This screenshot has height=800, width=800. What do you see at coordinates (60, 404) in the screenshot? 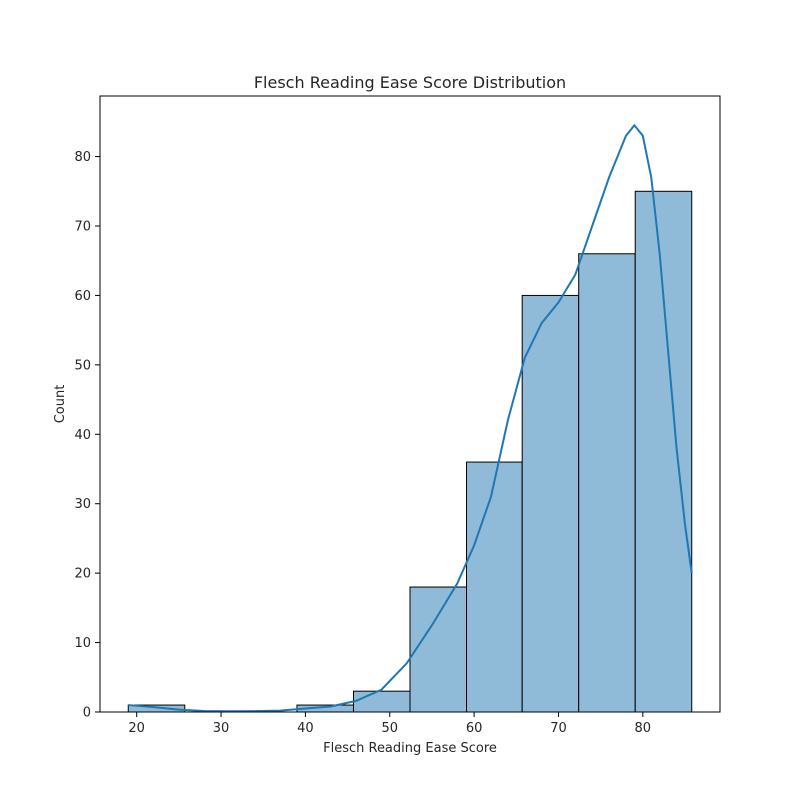
I see `y-axis-label: Count` at bounding box center [60, 404].